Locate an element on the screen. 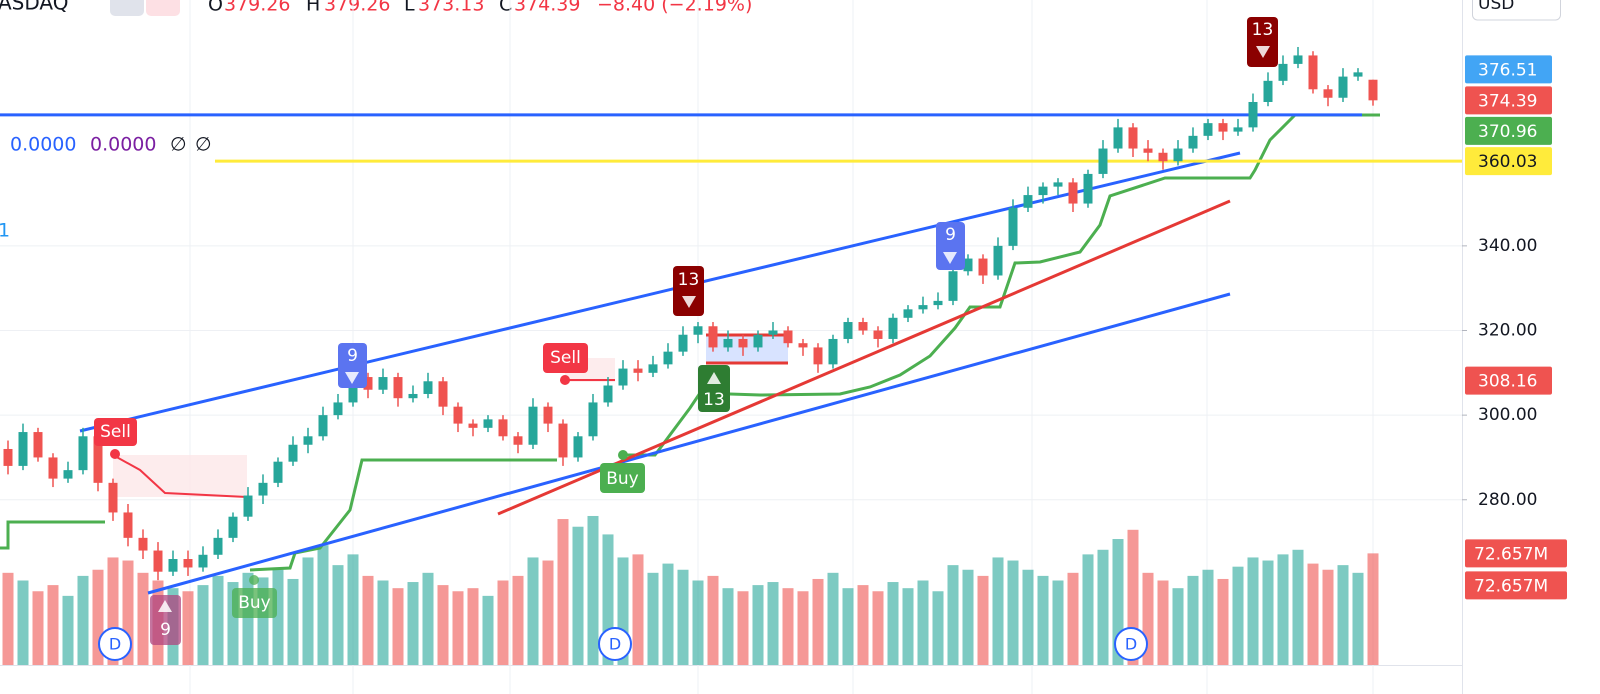  supertrend-up is located at coordinates (52, 535).